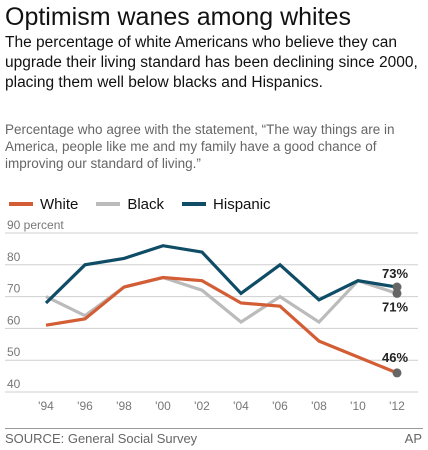  What do you see at coordinates (35, 225) in the screenshot?
I see `y-tick-label-90: 90 percent` at bounding box center [35, 225].